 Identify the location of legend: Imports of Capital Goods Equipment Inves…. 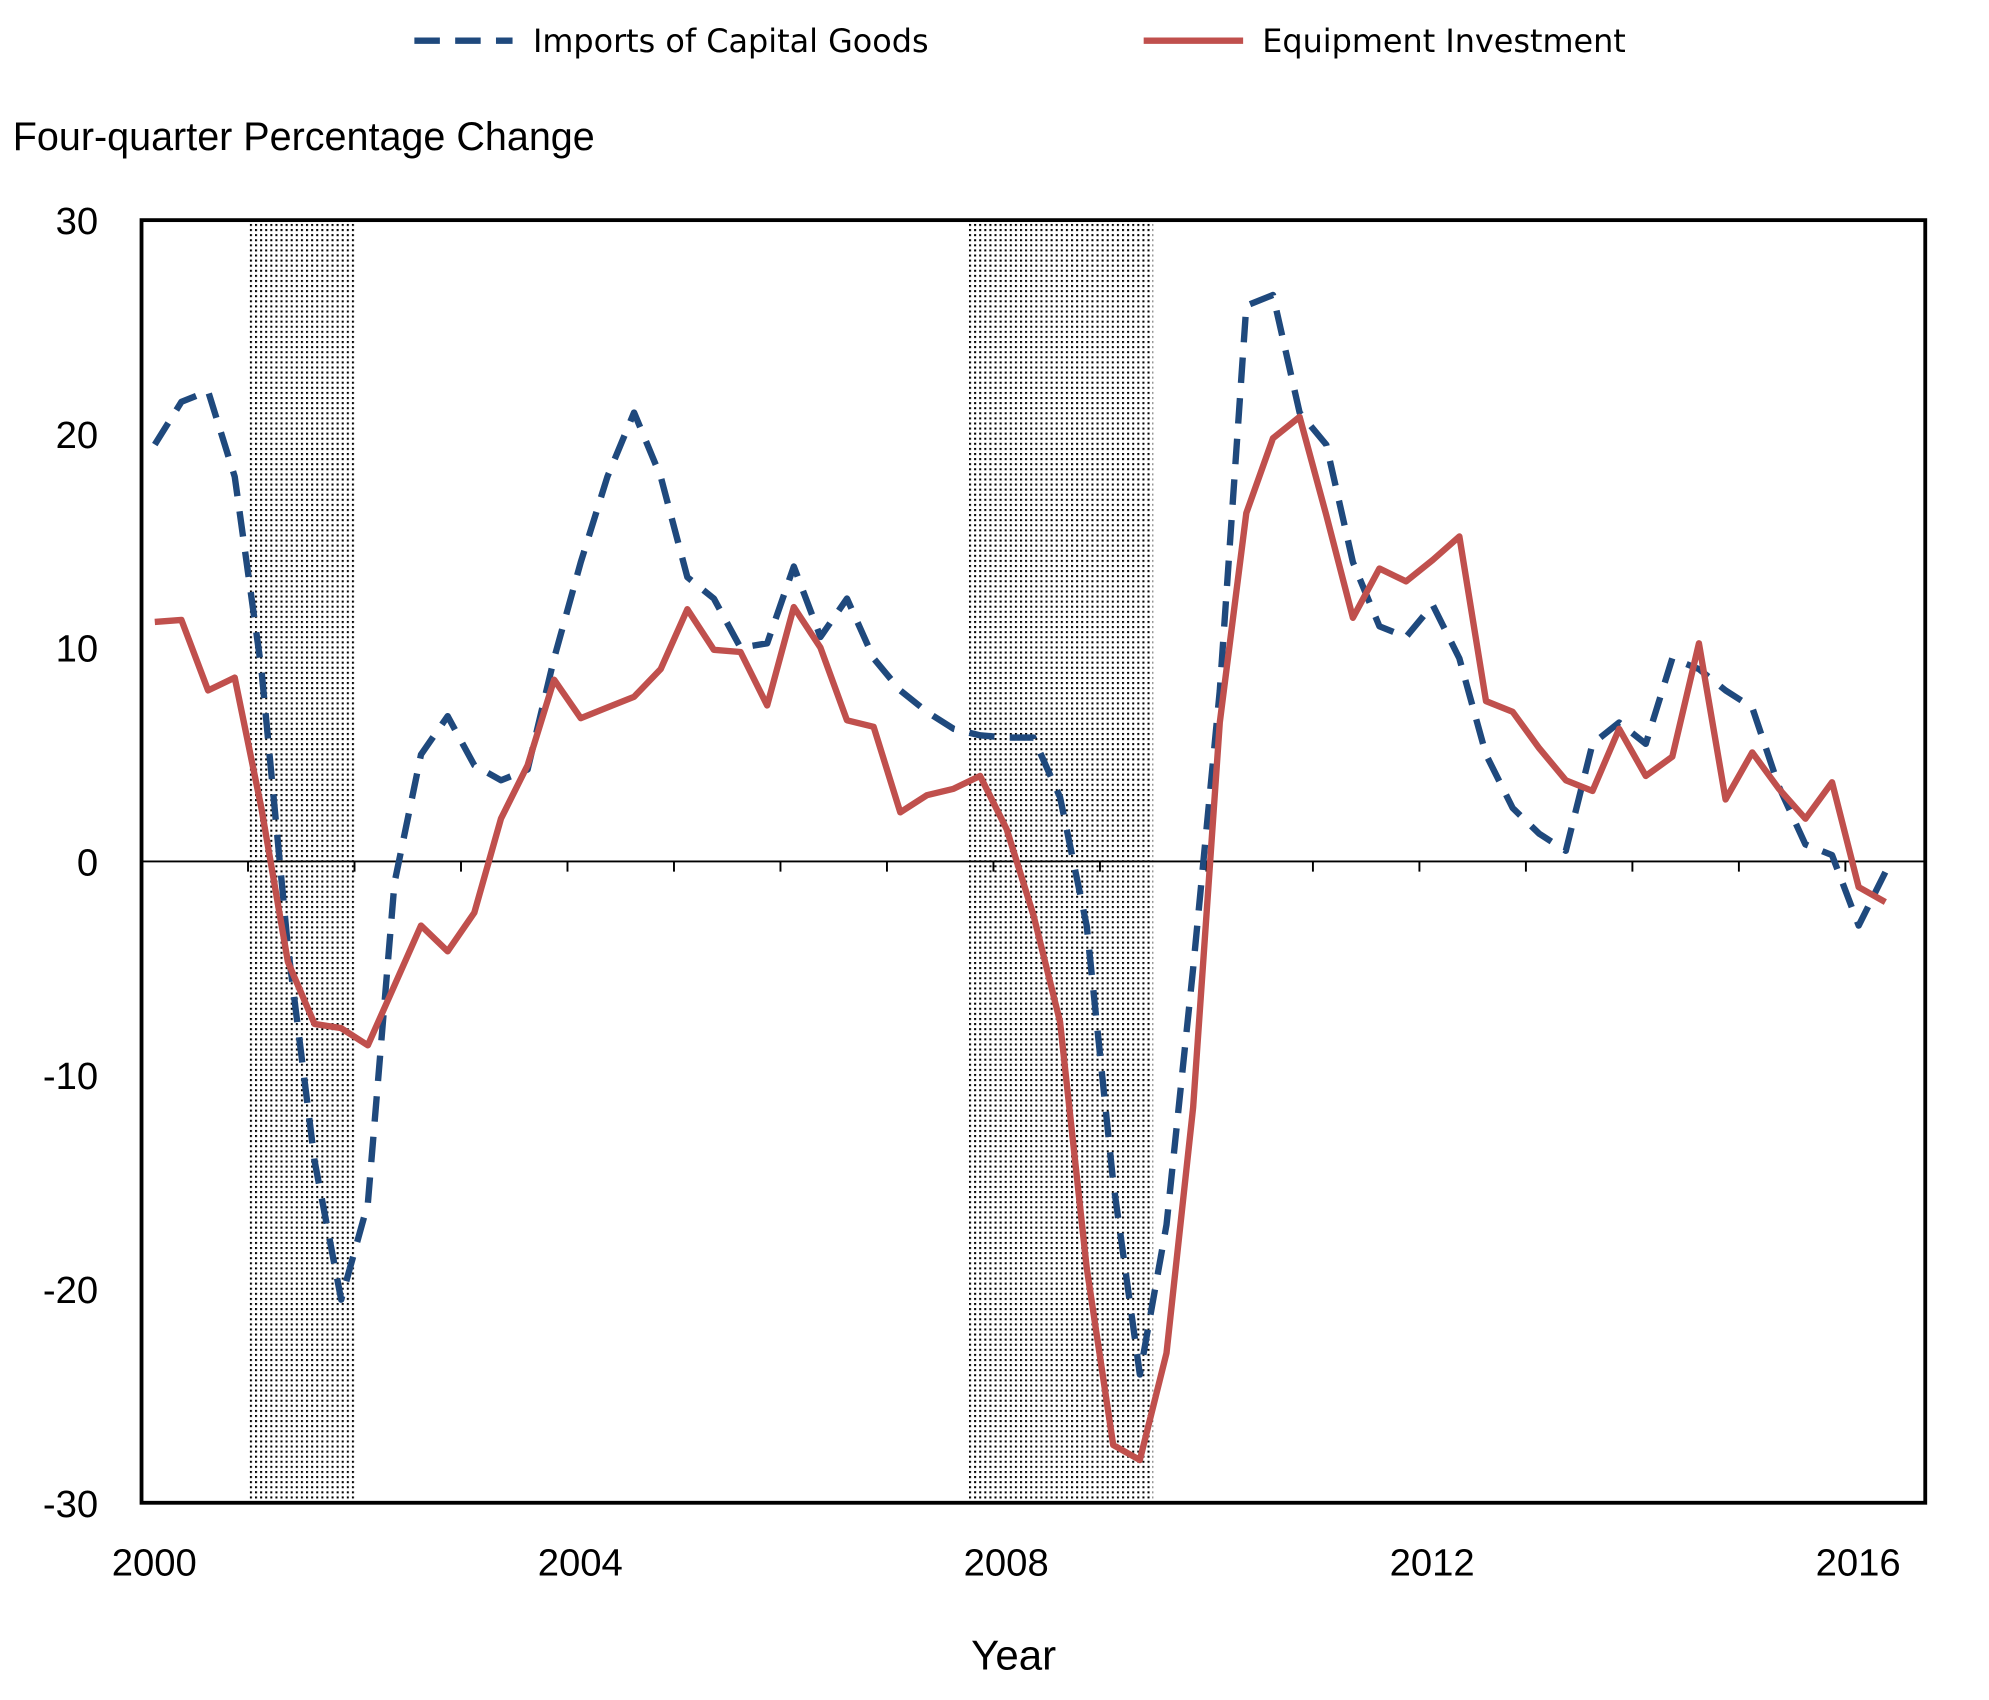
(1020, 41).